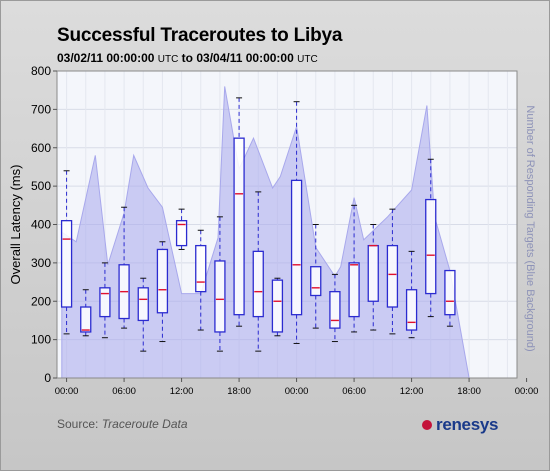 The image size is (550, 471). Describe the element at coordinates (41, 71) in the screenshot. I see `y-tick-label: 800` at that location.